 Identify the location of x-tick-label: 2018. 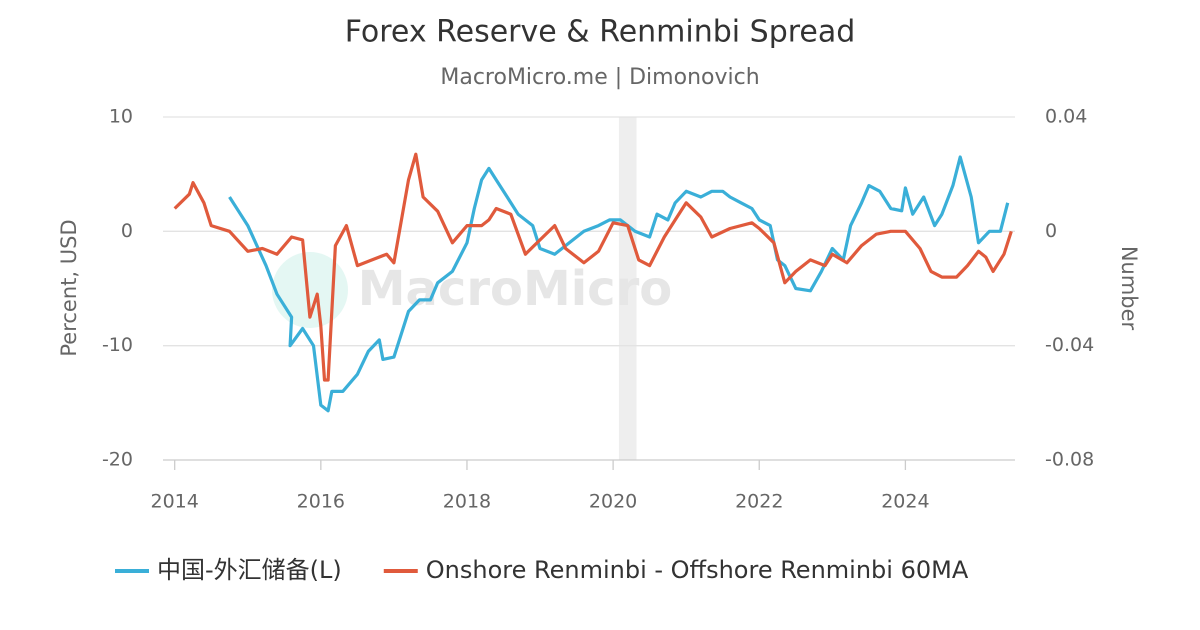
(467, 502).